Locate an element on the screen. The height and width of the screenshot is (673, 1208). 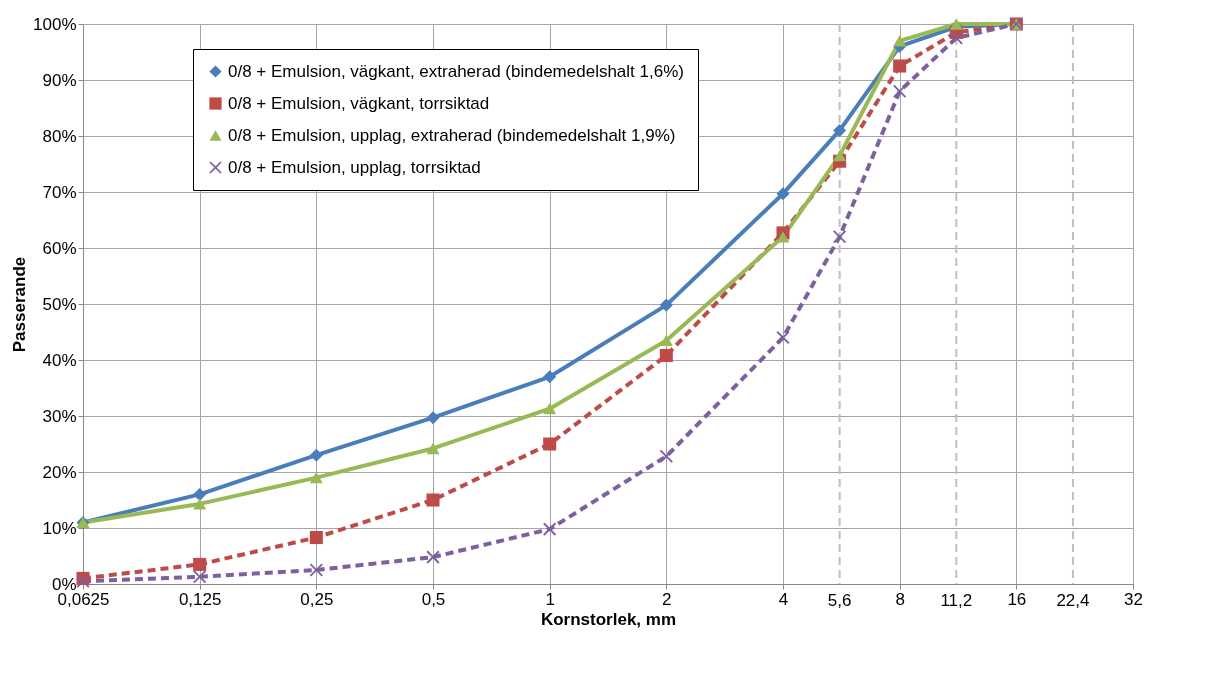
ref-line-label: 22,4 is located at coordinates (1073, 600).